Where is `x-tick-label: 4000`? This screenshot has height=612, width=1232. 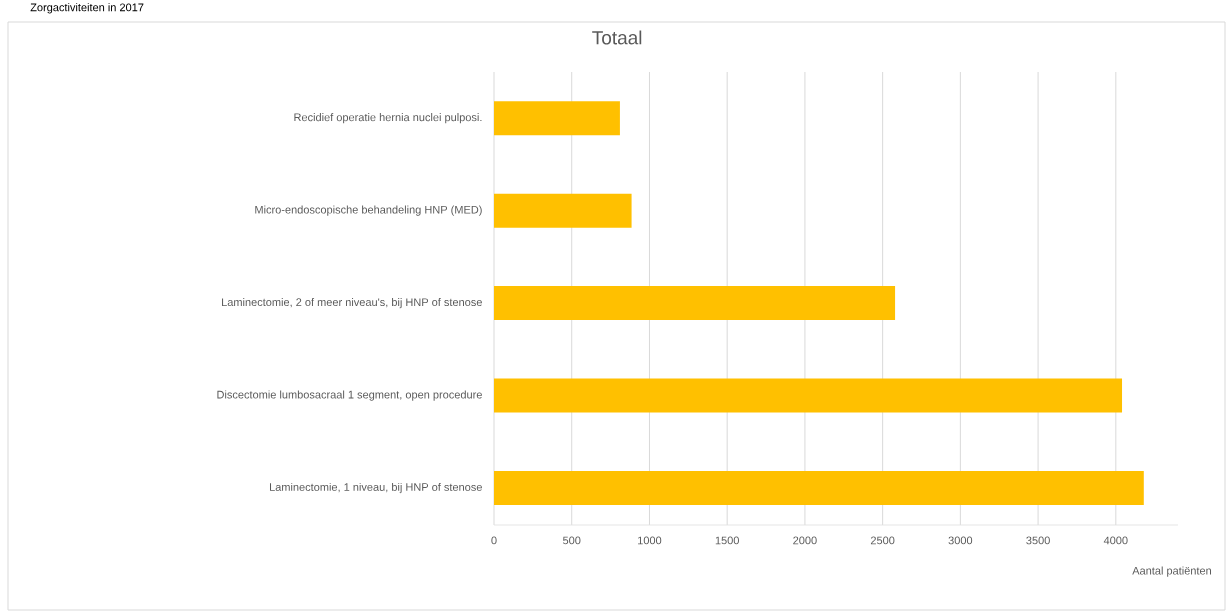
x-tick-label: 4000 is located at coordinates (1115, 540).